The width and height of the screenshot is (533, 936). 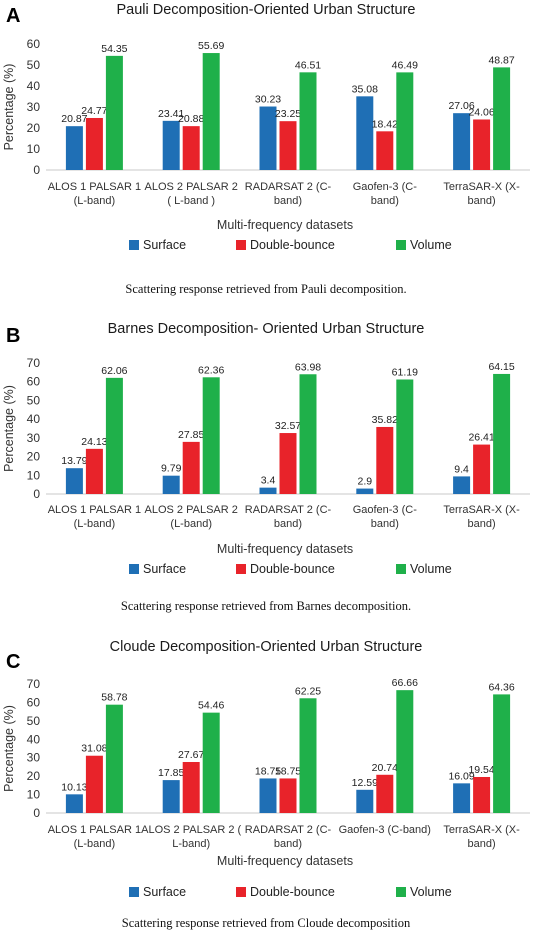 What do you see at coordinates (288, 426) in the screenshot?
I see `data-label: 32.57` at bounding box center [288, 426].